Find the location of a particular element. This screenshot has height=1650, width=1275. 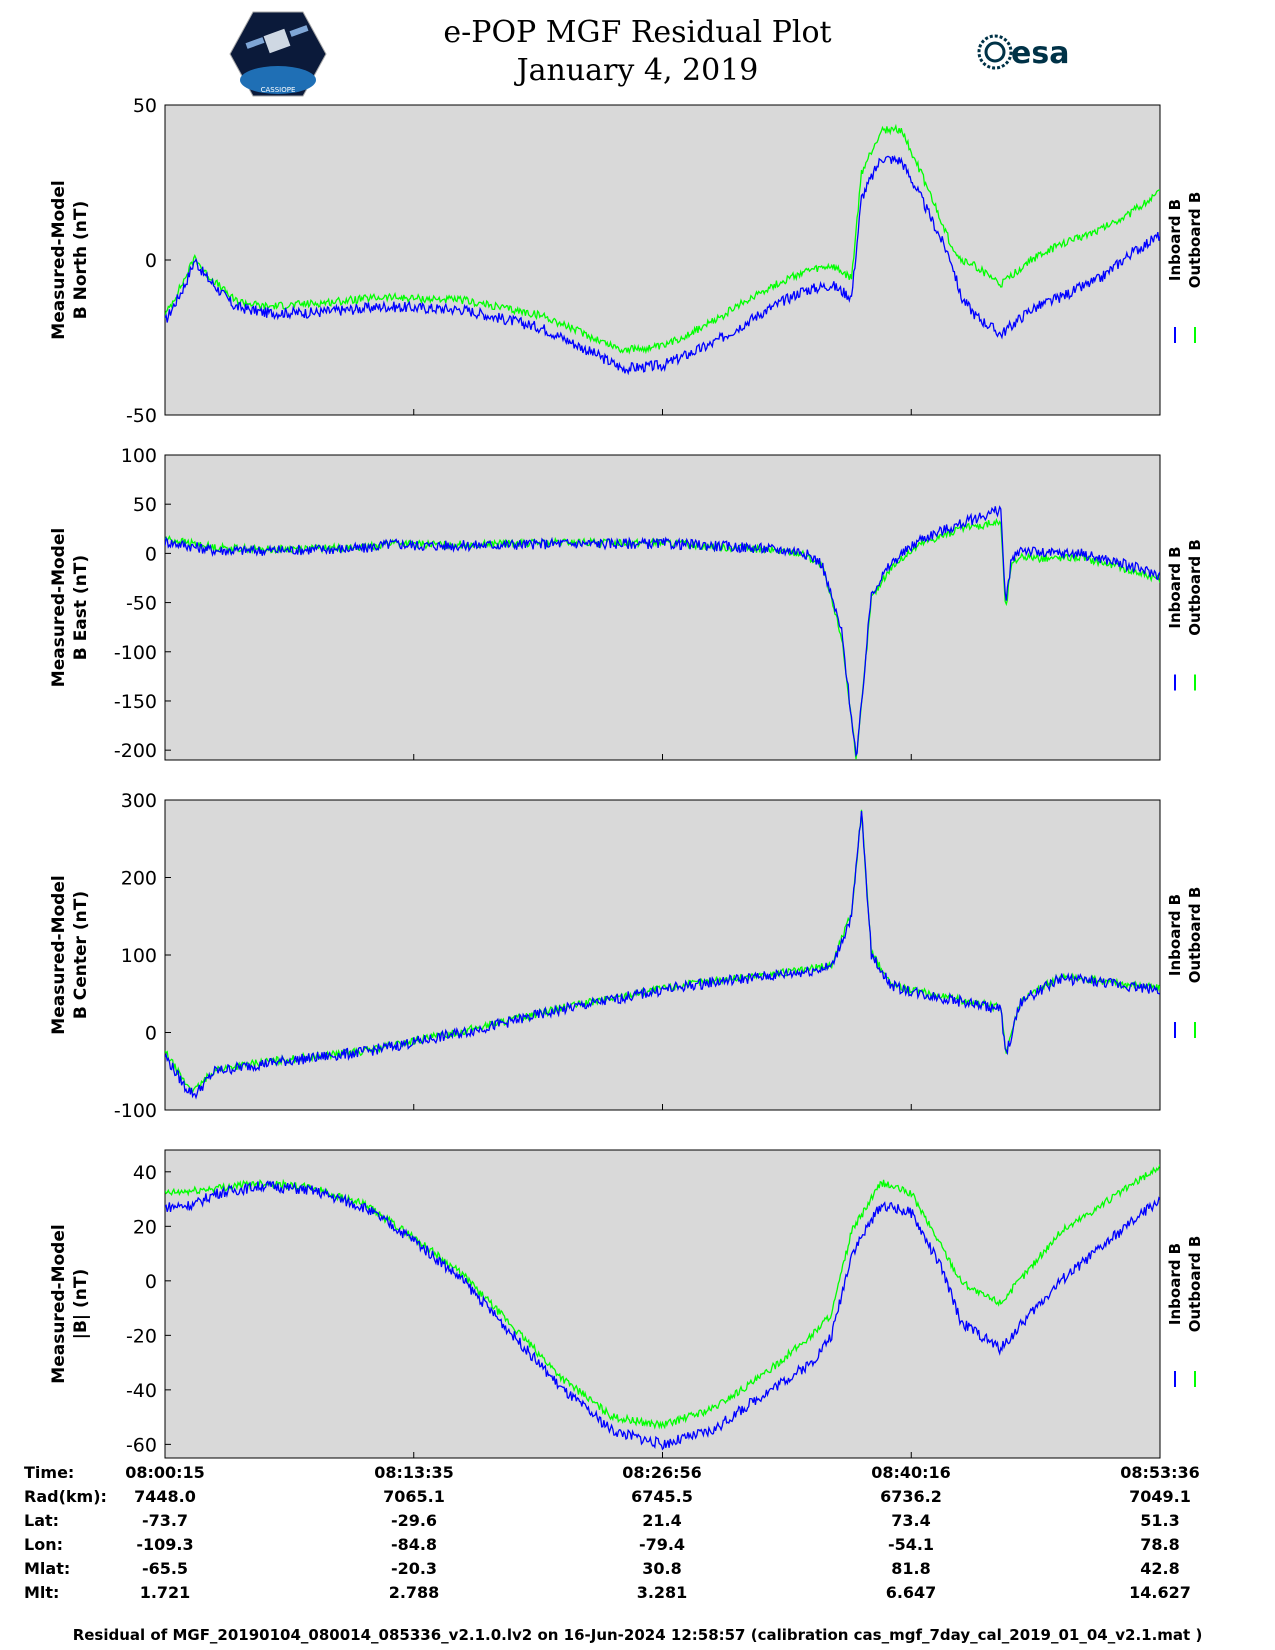

info-value: 2.788 is located at coordinates (414, 1592).